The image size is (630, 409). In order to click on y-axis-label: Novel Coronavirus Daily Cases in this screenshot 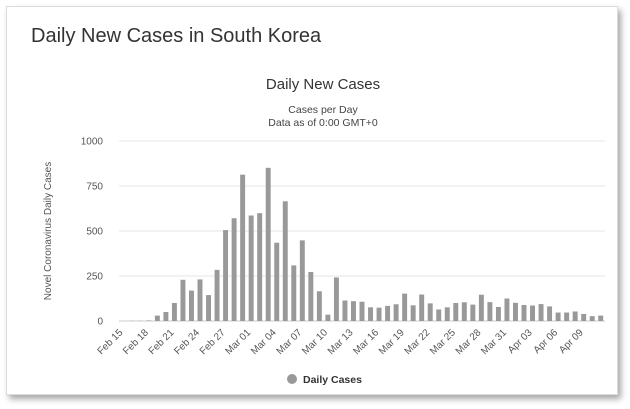, I will do `click(48, 231)`.